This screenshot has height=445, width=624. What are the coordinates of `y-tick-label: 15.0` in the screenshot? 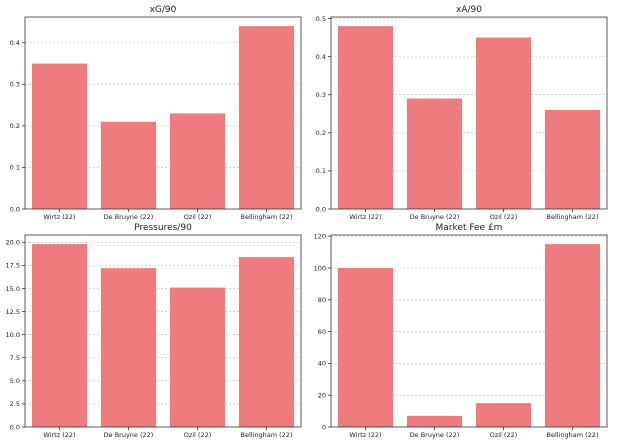 It's located at (13, 289).